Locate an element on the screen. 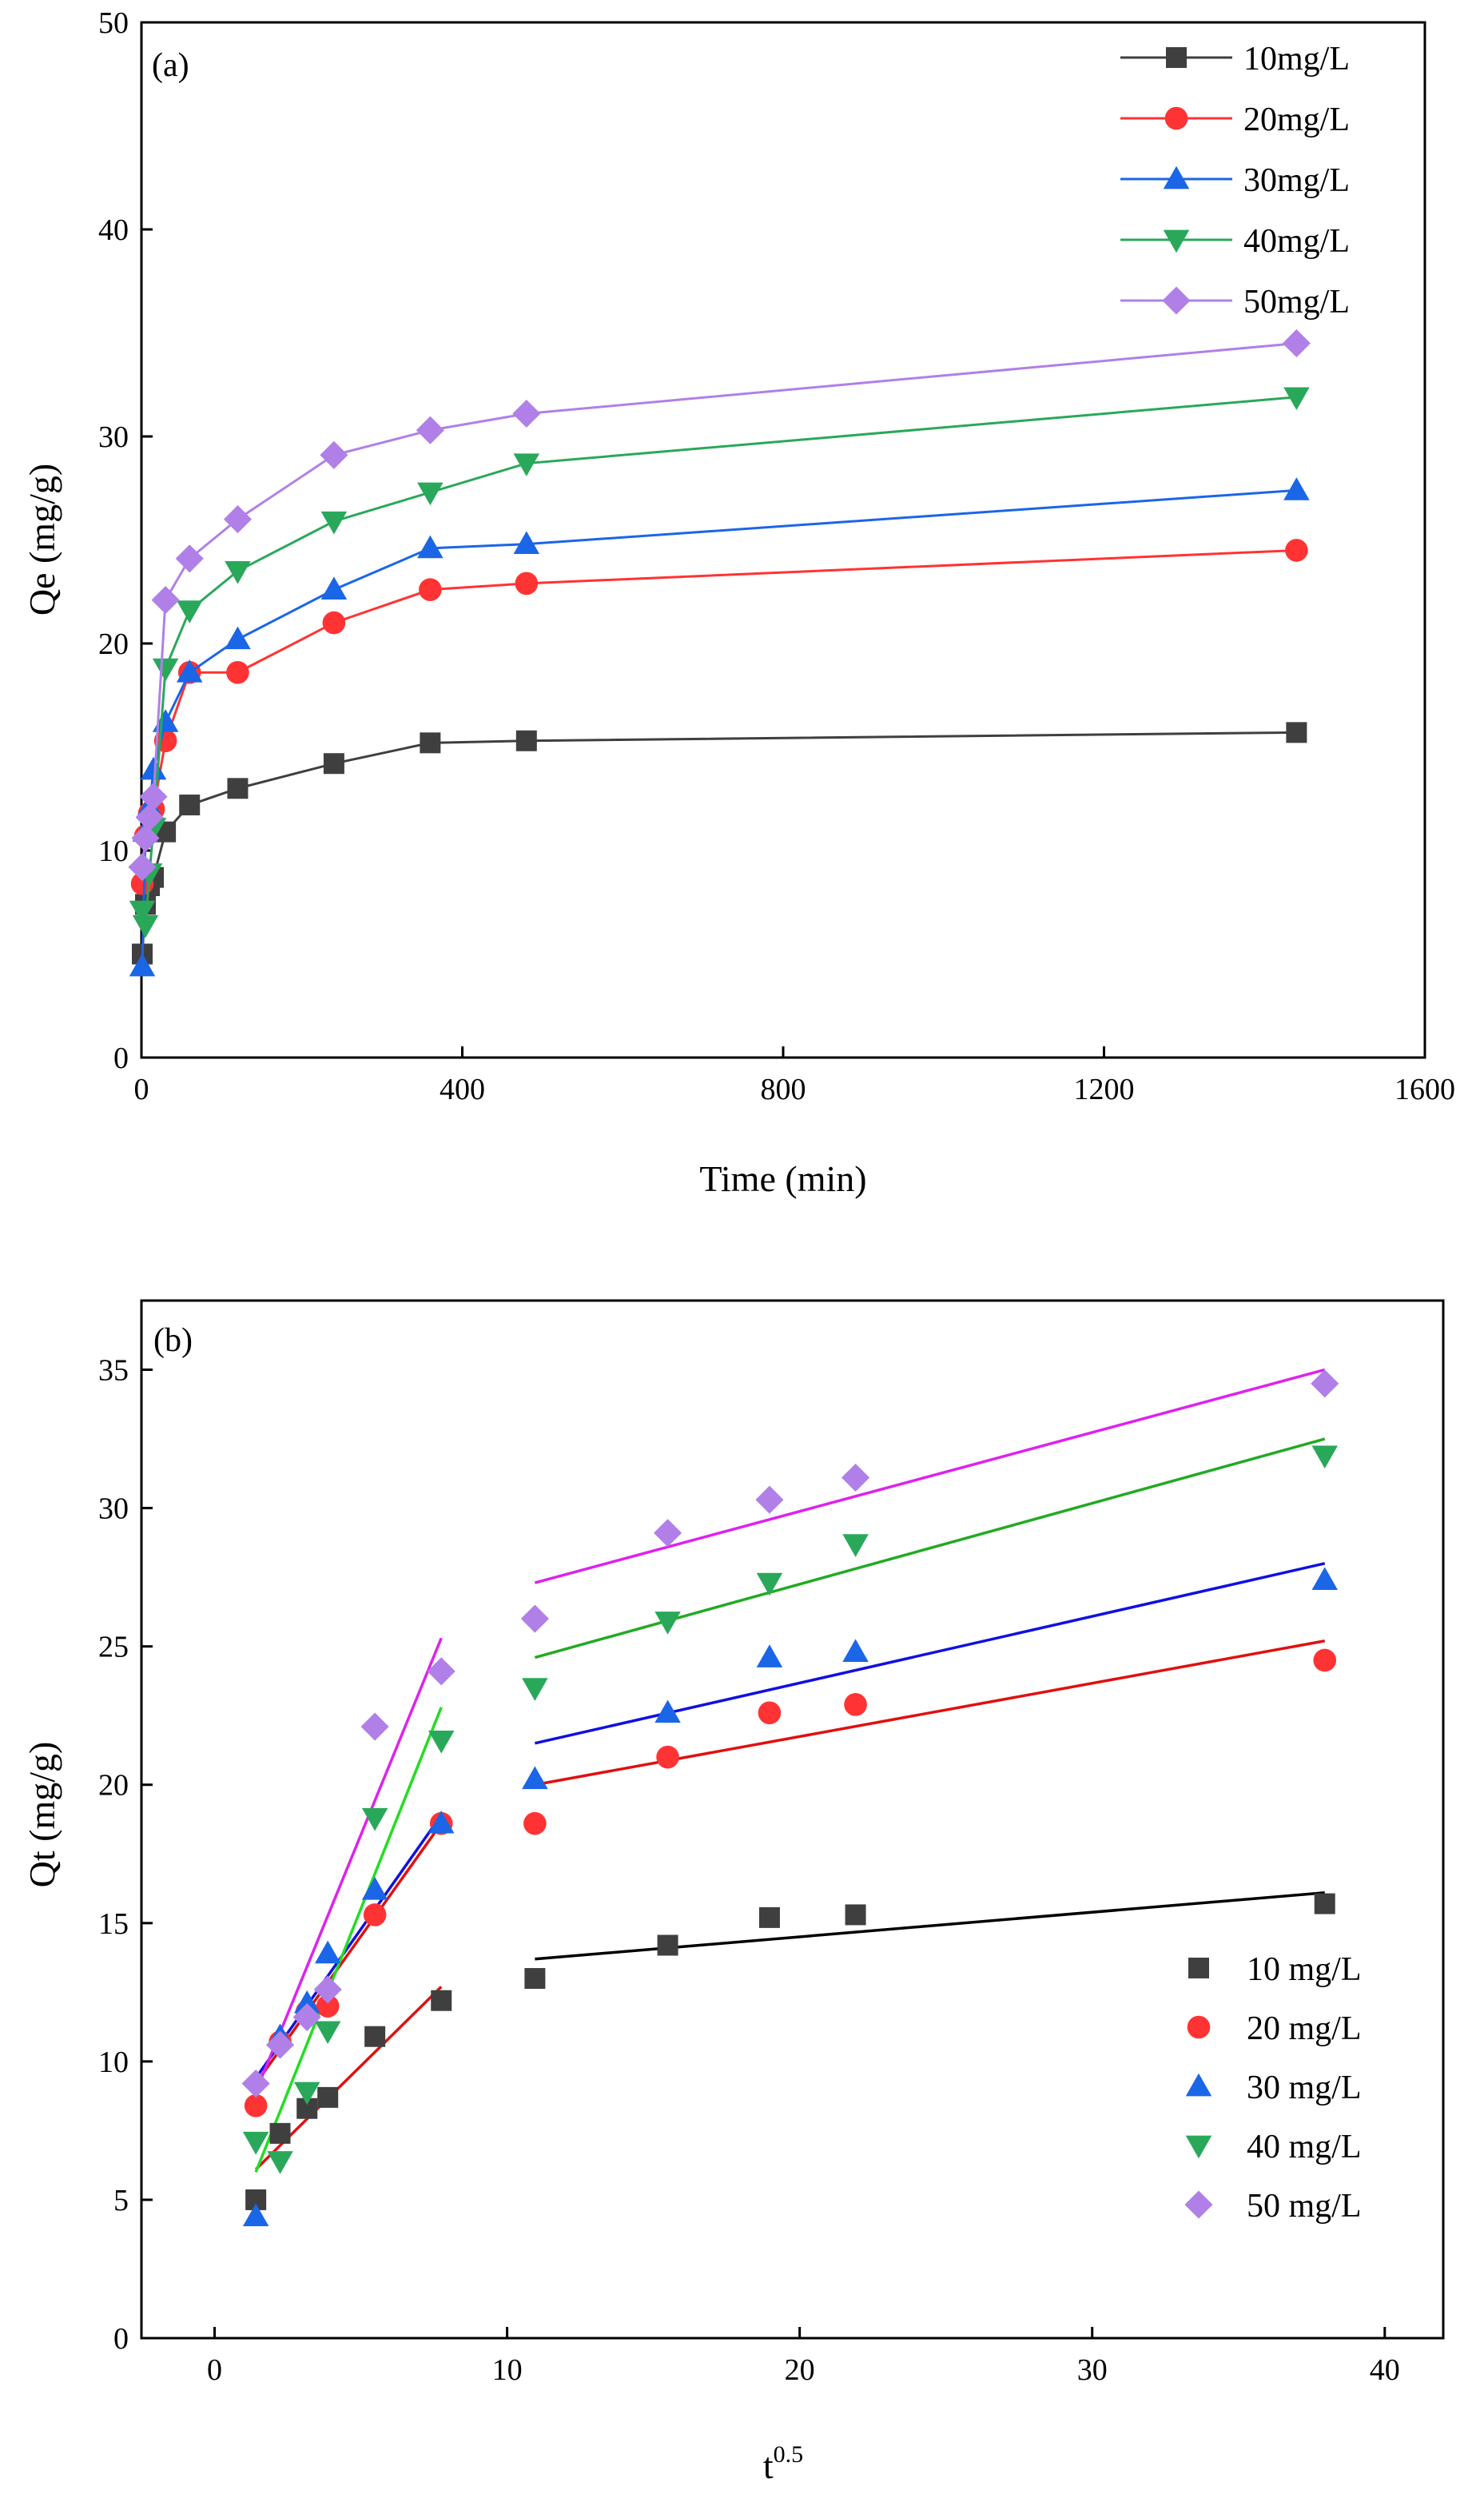 The image size is (1484, 2502). legend-entry: 20mg/L is located at coordinates (1235, 120).